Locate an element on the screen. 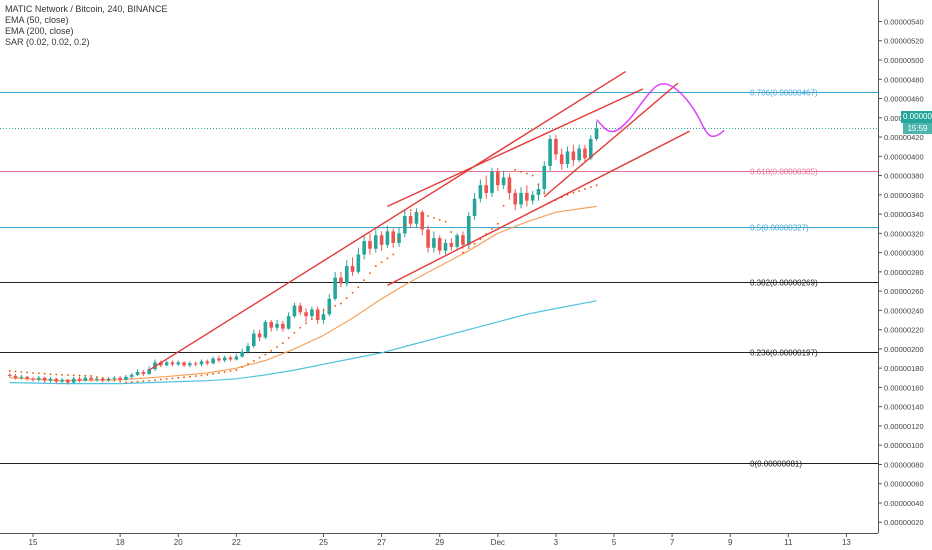  y-tick-label: 0.00000060 is located at coordinates (904, 484).